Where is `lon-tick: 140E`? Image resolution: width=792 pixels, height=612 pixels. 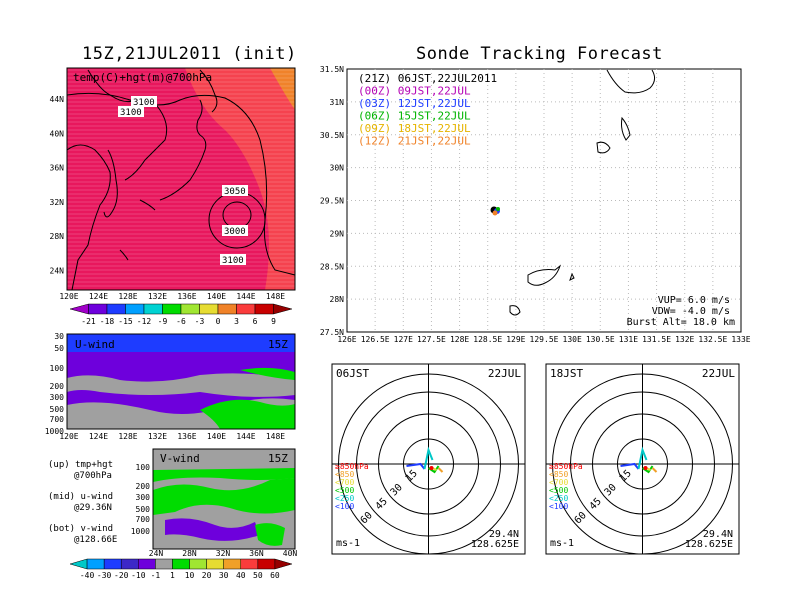 lon-tick: 140E is located at coordinates (216, 296).